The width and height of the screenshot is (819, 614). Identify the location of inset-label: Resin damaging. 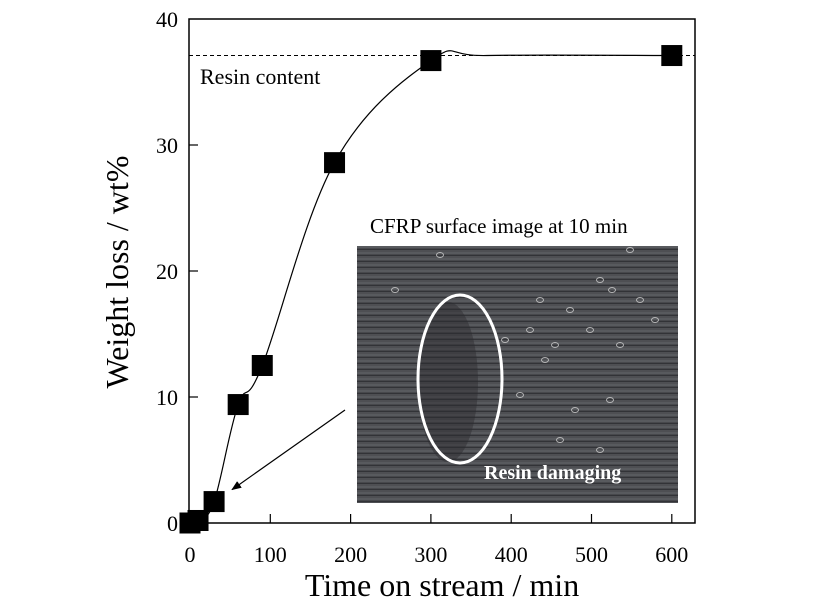
(552, 473).